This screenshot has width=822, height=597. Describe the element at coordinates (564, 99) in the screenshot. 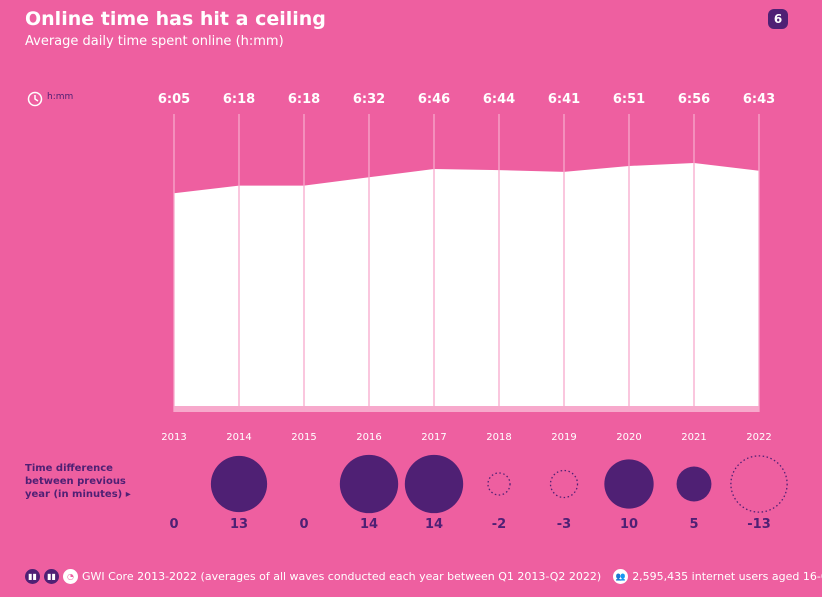

I see `value-label: 6:41` at that location.